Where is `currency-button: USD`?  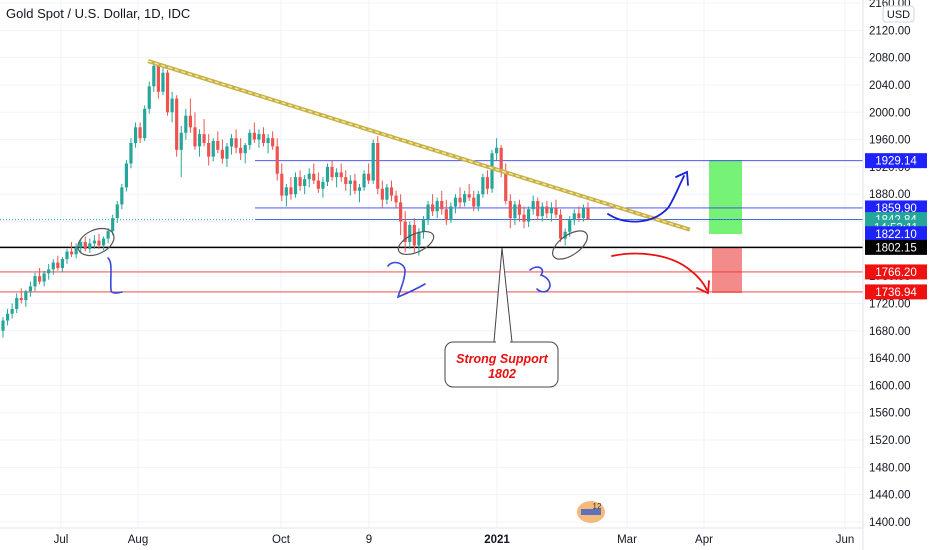 currency-button: USD is located at coordinates (898, 14).